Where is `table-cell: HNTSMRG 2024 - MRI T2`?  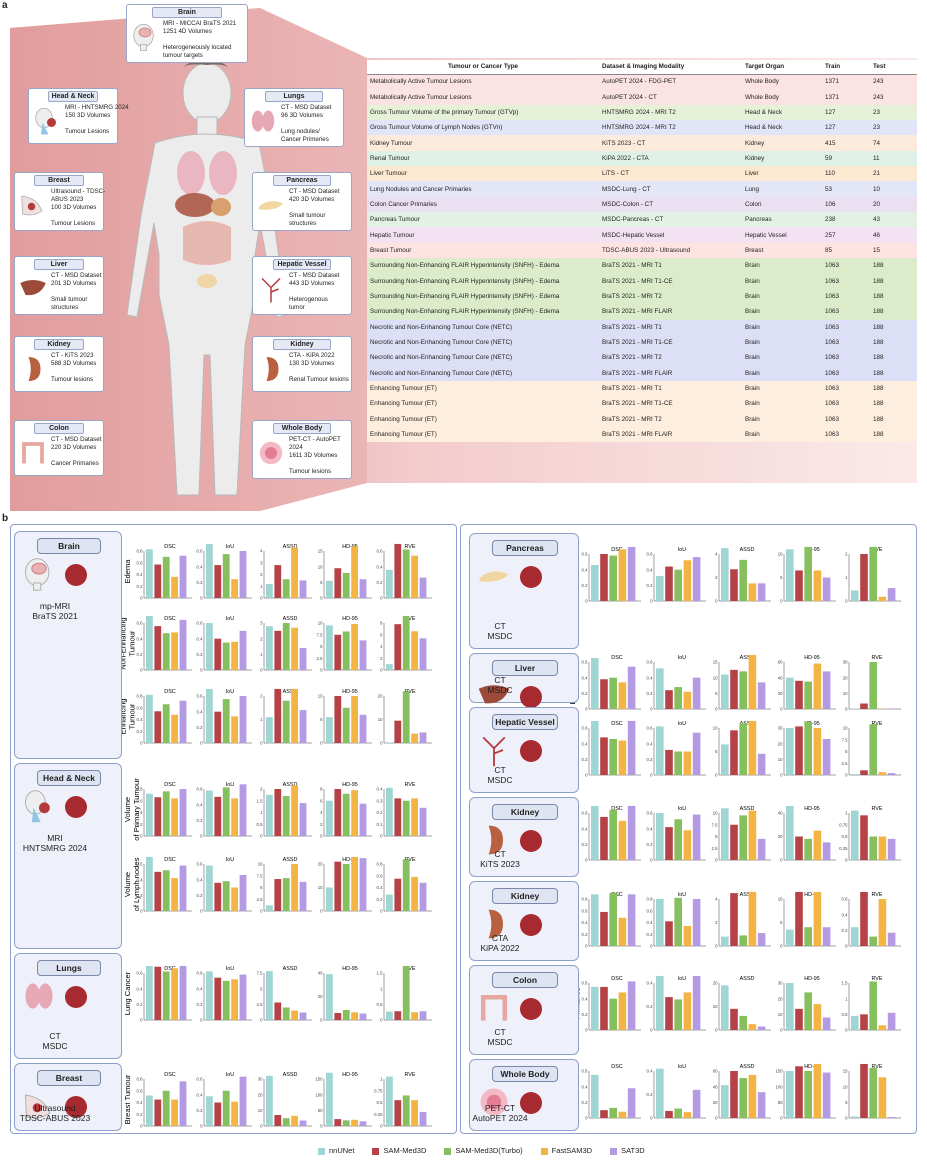 table-cell: HNTSMRG 2024 - MRI T2 is located at coordinates (639, 112).